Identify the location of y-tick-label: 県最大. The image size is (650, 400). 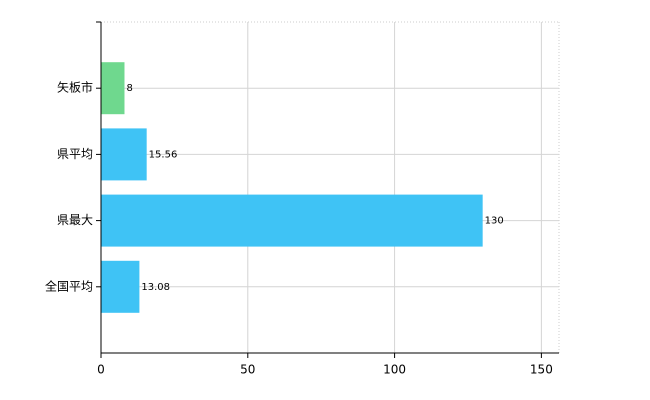
(75, 220).